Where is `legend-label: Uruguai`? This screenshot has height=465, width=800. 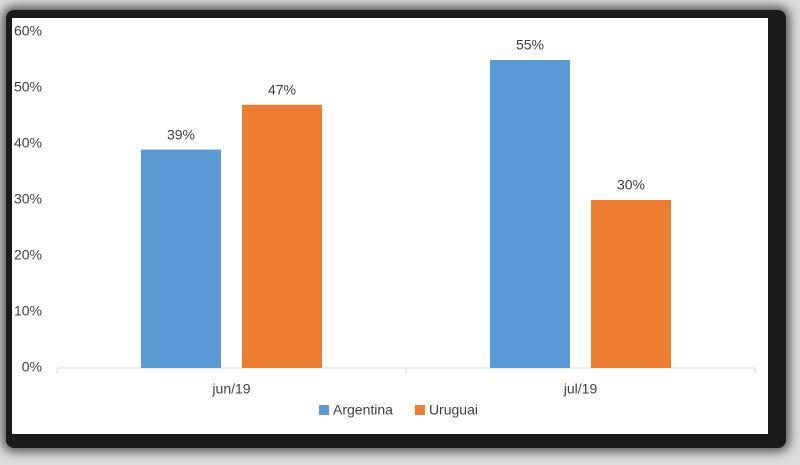 legend-label: Uruguai is located at coordinates (453, 410).